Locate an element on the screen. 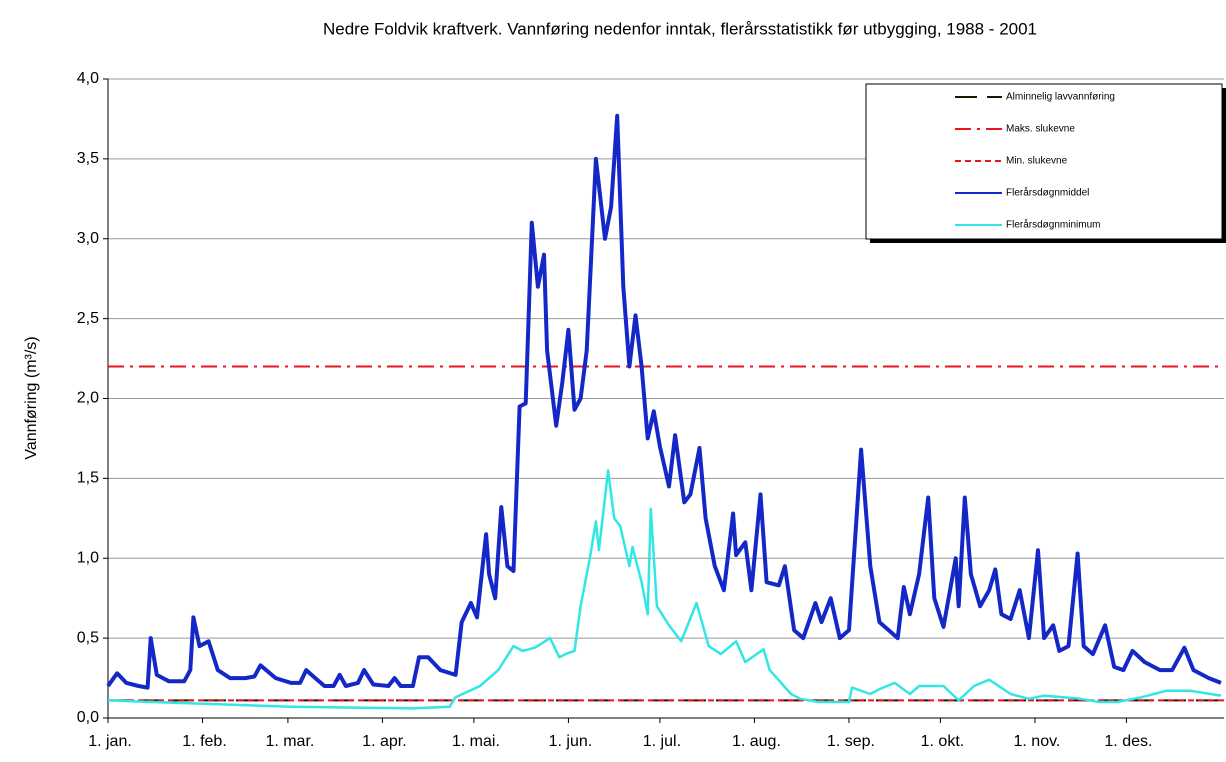 The image size is (1226, 762). legend-label: Alminnelig lavvannføring is located at coordinates (1060, 97).